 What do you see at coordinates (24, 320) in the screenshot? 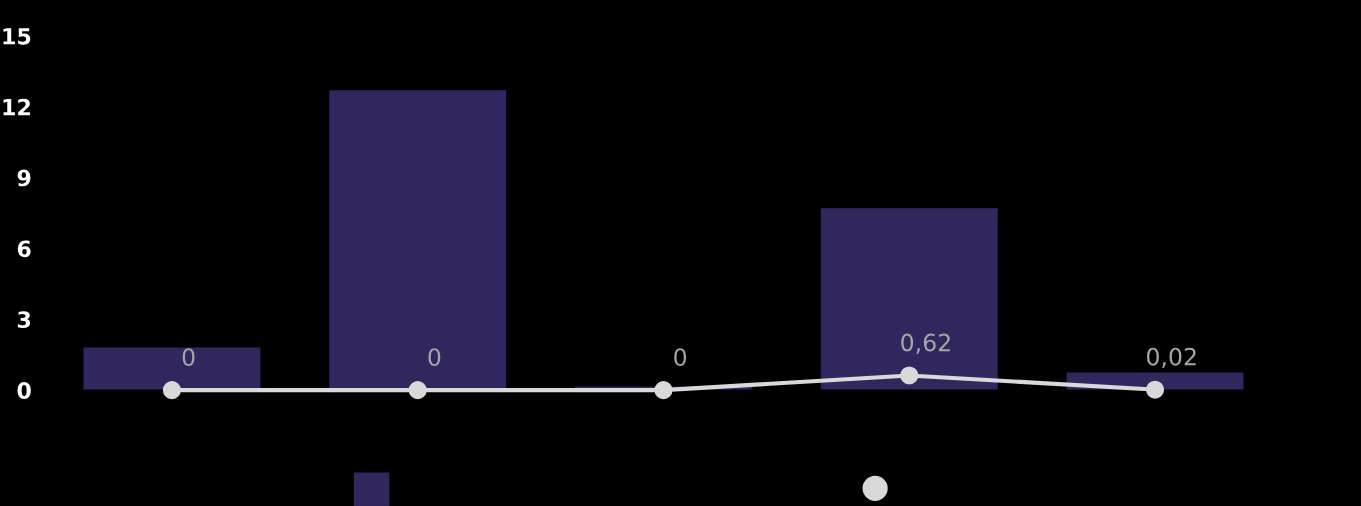
I see `y-tick-label: 3` at bounding box center [24, 320].